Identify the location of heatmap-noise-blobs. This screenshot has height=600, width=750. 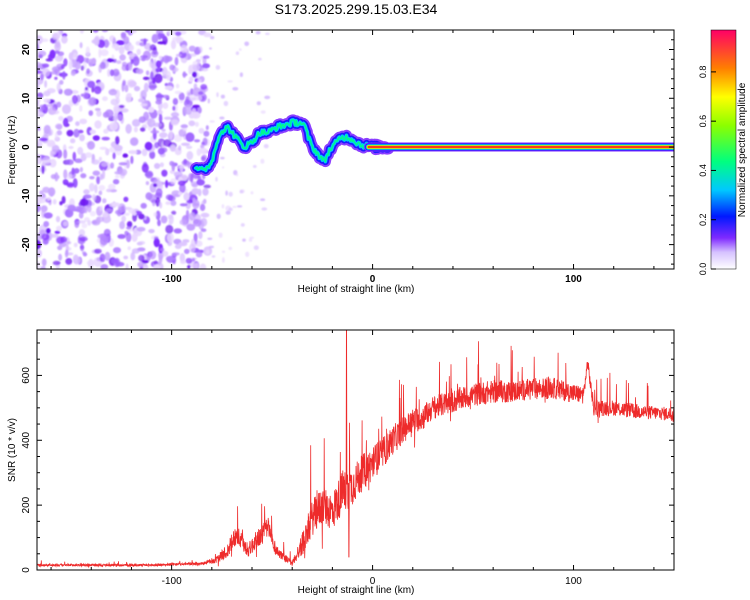
(154, 149).